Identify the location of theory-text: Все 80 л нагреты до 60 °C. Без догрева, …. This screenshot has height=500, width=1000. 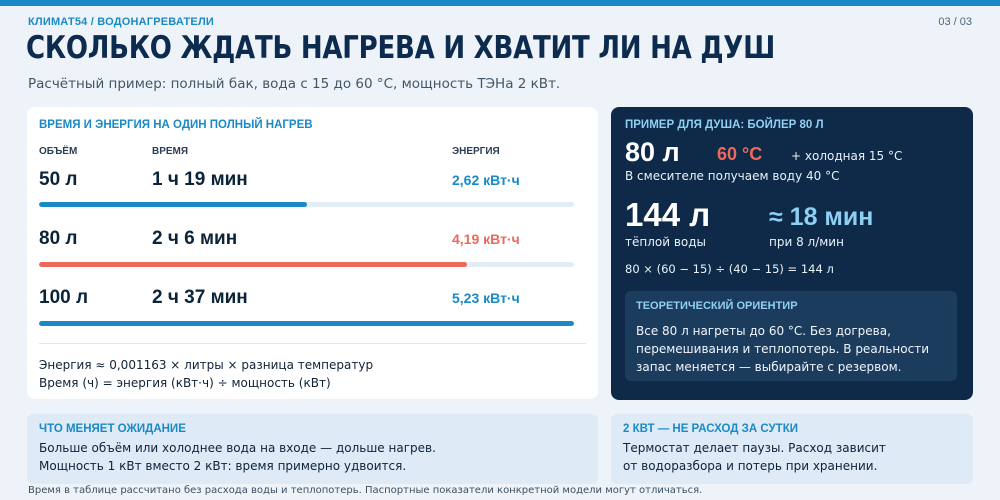
(782, 349).